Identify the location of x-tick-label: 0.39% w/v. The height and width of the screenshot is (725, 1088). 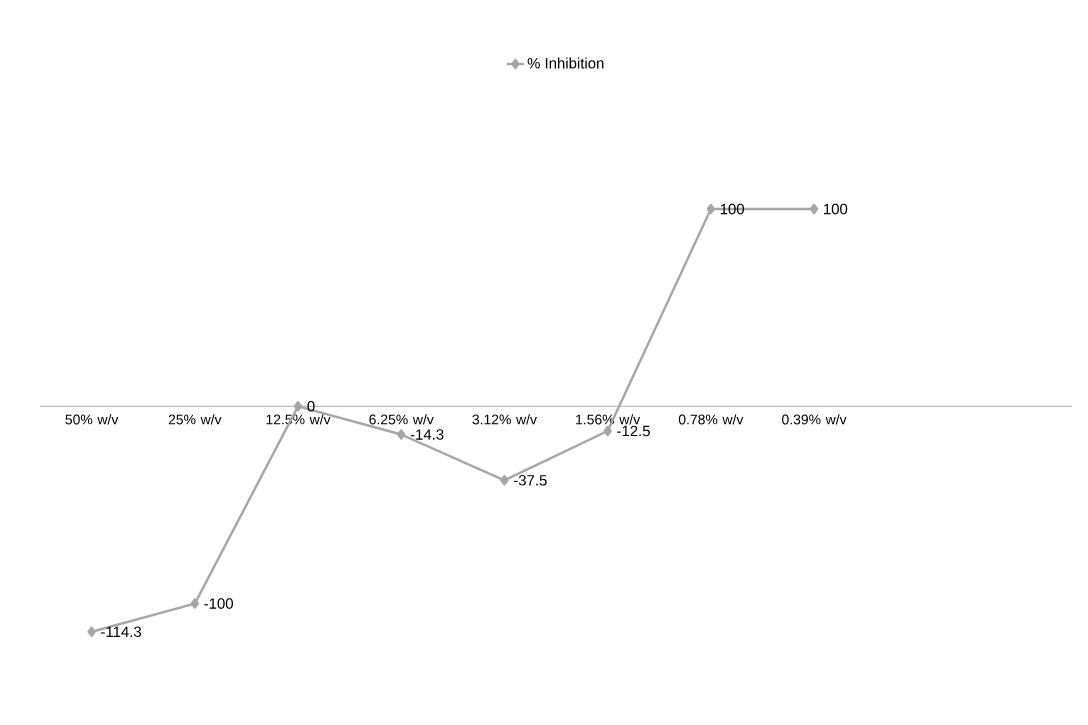
(814, 419).